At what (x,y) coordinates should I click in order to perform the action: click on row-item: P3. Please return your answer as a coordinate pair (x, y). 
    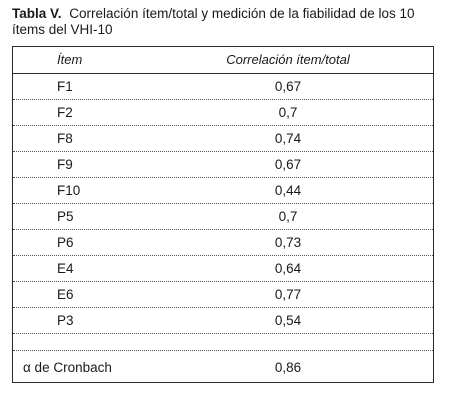
    Looking at the image, I should click on (65, 320).